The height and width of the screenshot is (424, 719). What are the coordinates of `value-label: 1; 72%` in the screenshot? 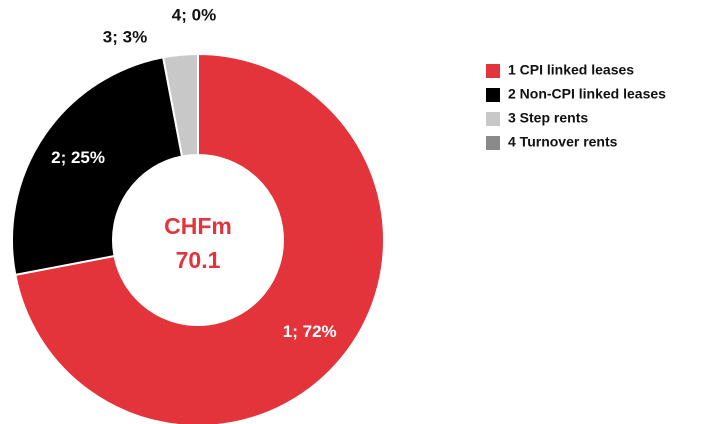 It's located at (310, 331).